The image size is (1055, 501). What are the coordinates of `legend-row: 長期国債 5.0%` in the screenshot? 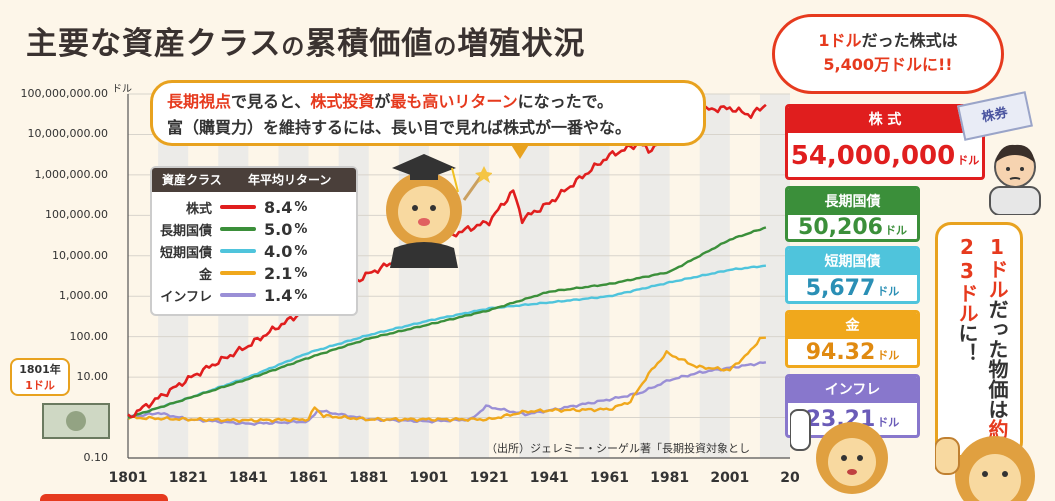 It's located at (254, 229).